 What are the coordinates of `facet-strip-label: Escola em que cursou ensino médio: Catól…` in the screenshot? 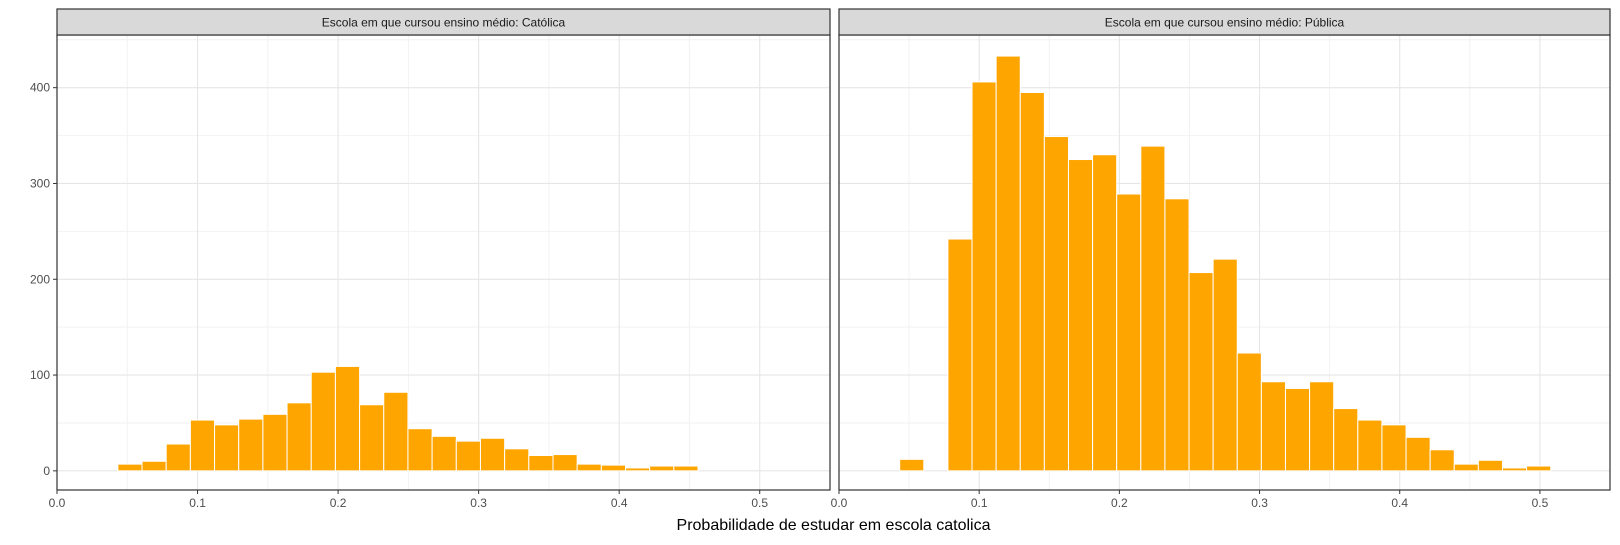 It's located at (444, 23).